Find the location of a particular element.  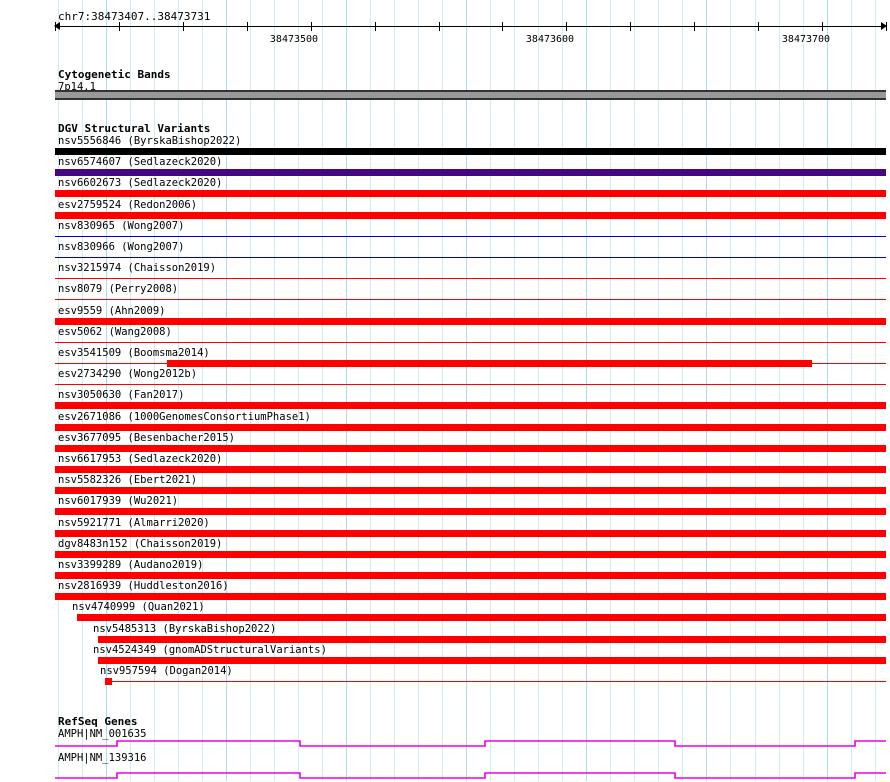

variant-label: nsv830966 (Wong2007) is located at coordinates (121, 247).